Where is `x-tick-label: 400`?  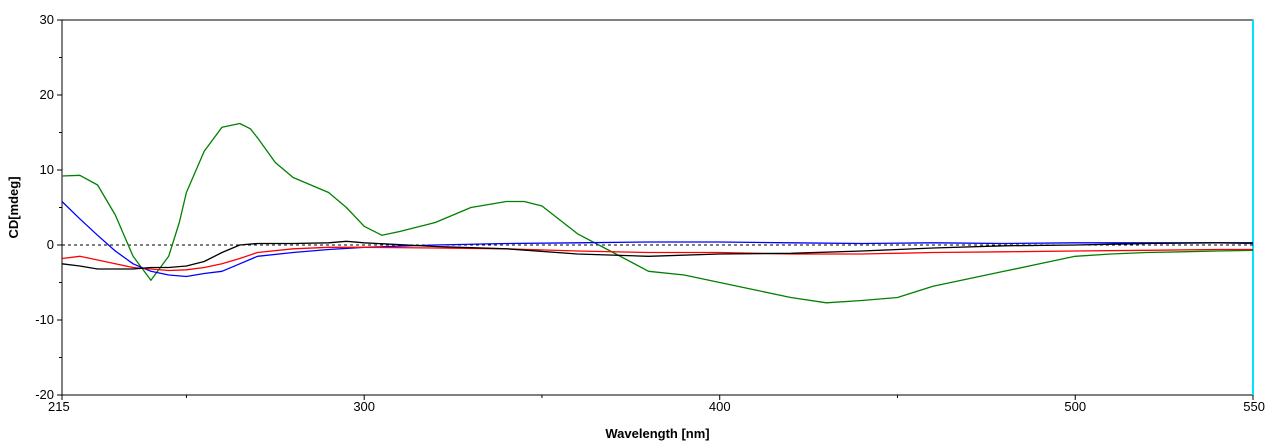 x-tick-label: 400 is located at coordinates (720, 406).